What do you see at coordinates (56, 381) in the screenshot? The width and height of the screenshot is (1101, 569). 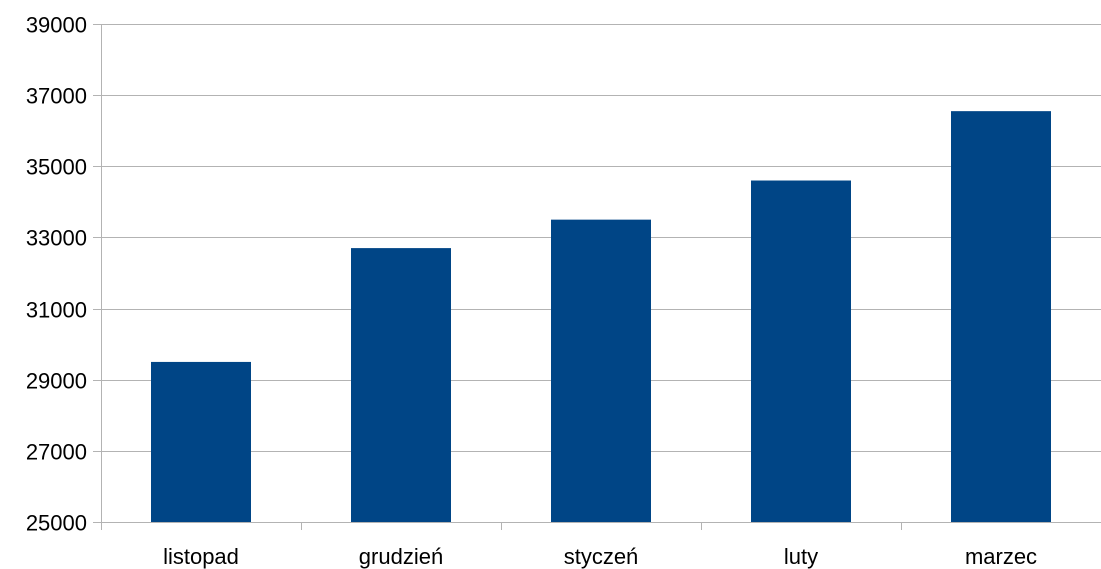 I see `y-tick-label: 29000` at bounding box center [56, 381].